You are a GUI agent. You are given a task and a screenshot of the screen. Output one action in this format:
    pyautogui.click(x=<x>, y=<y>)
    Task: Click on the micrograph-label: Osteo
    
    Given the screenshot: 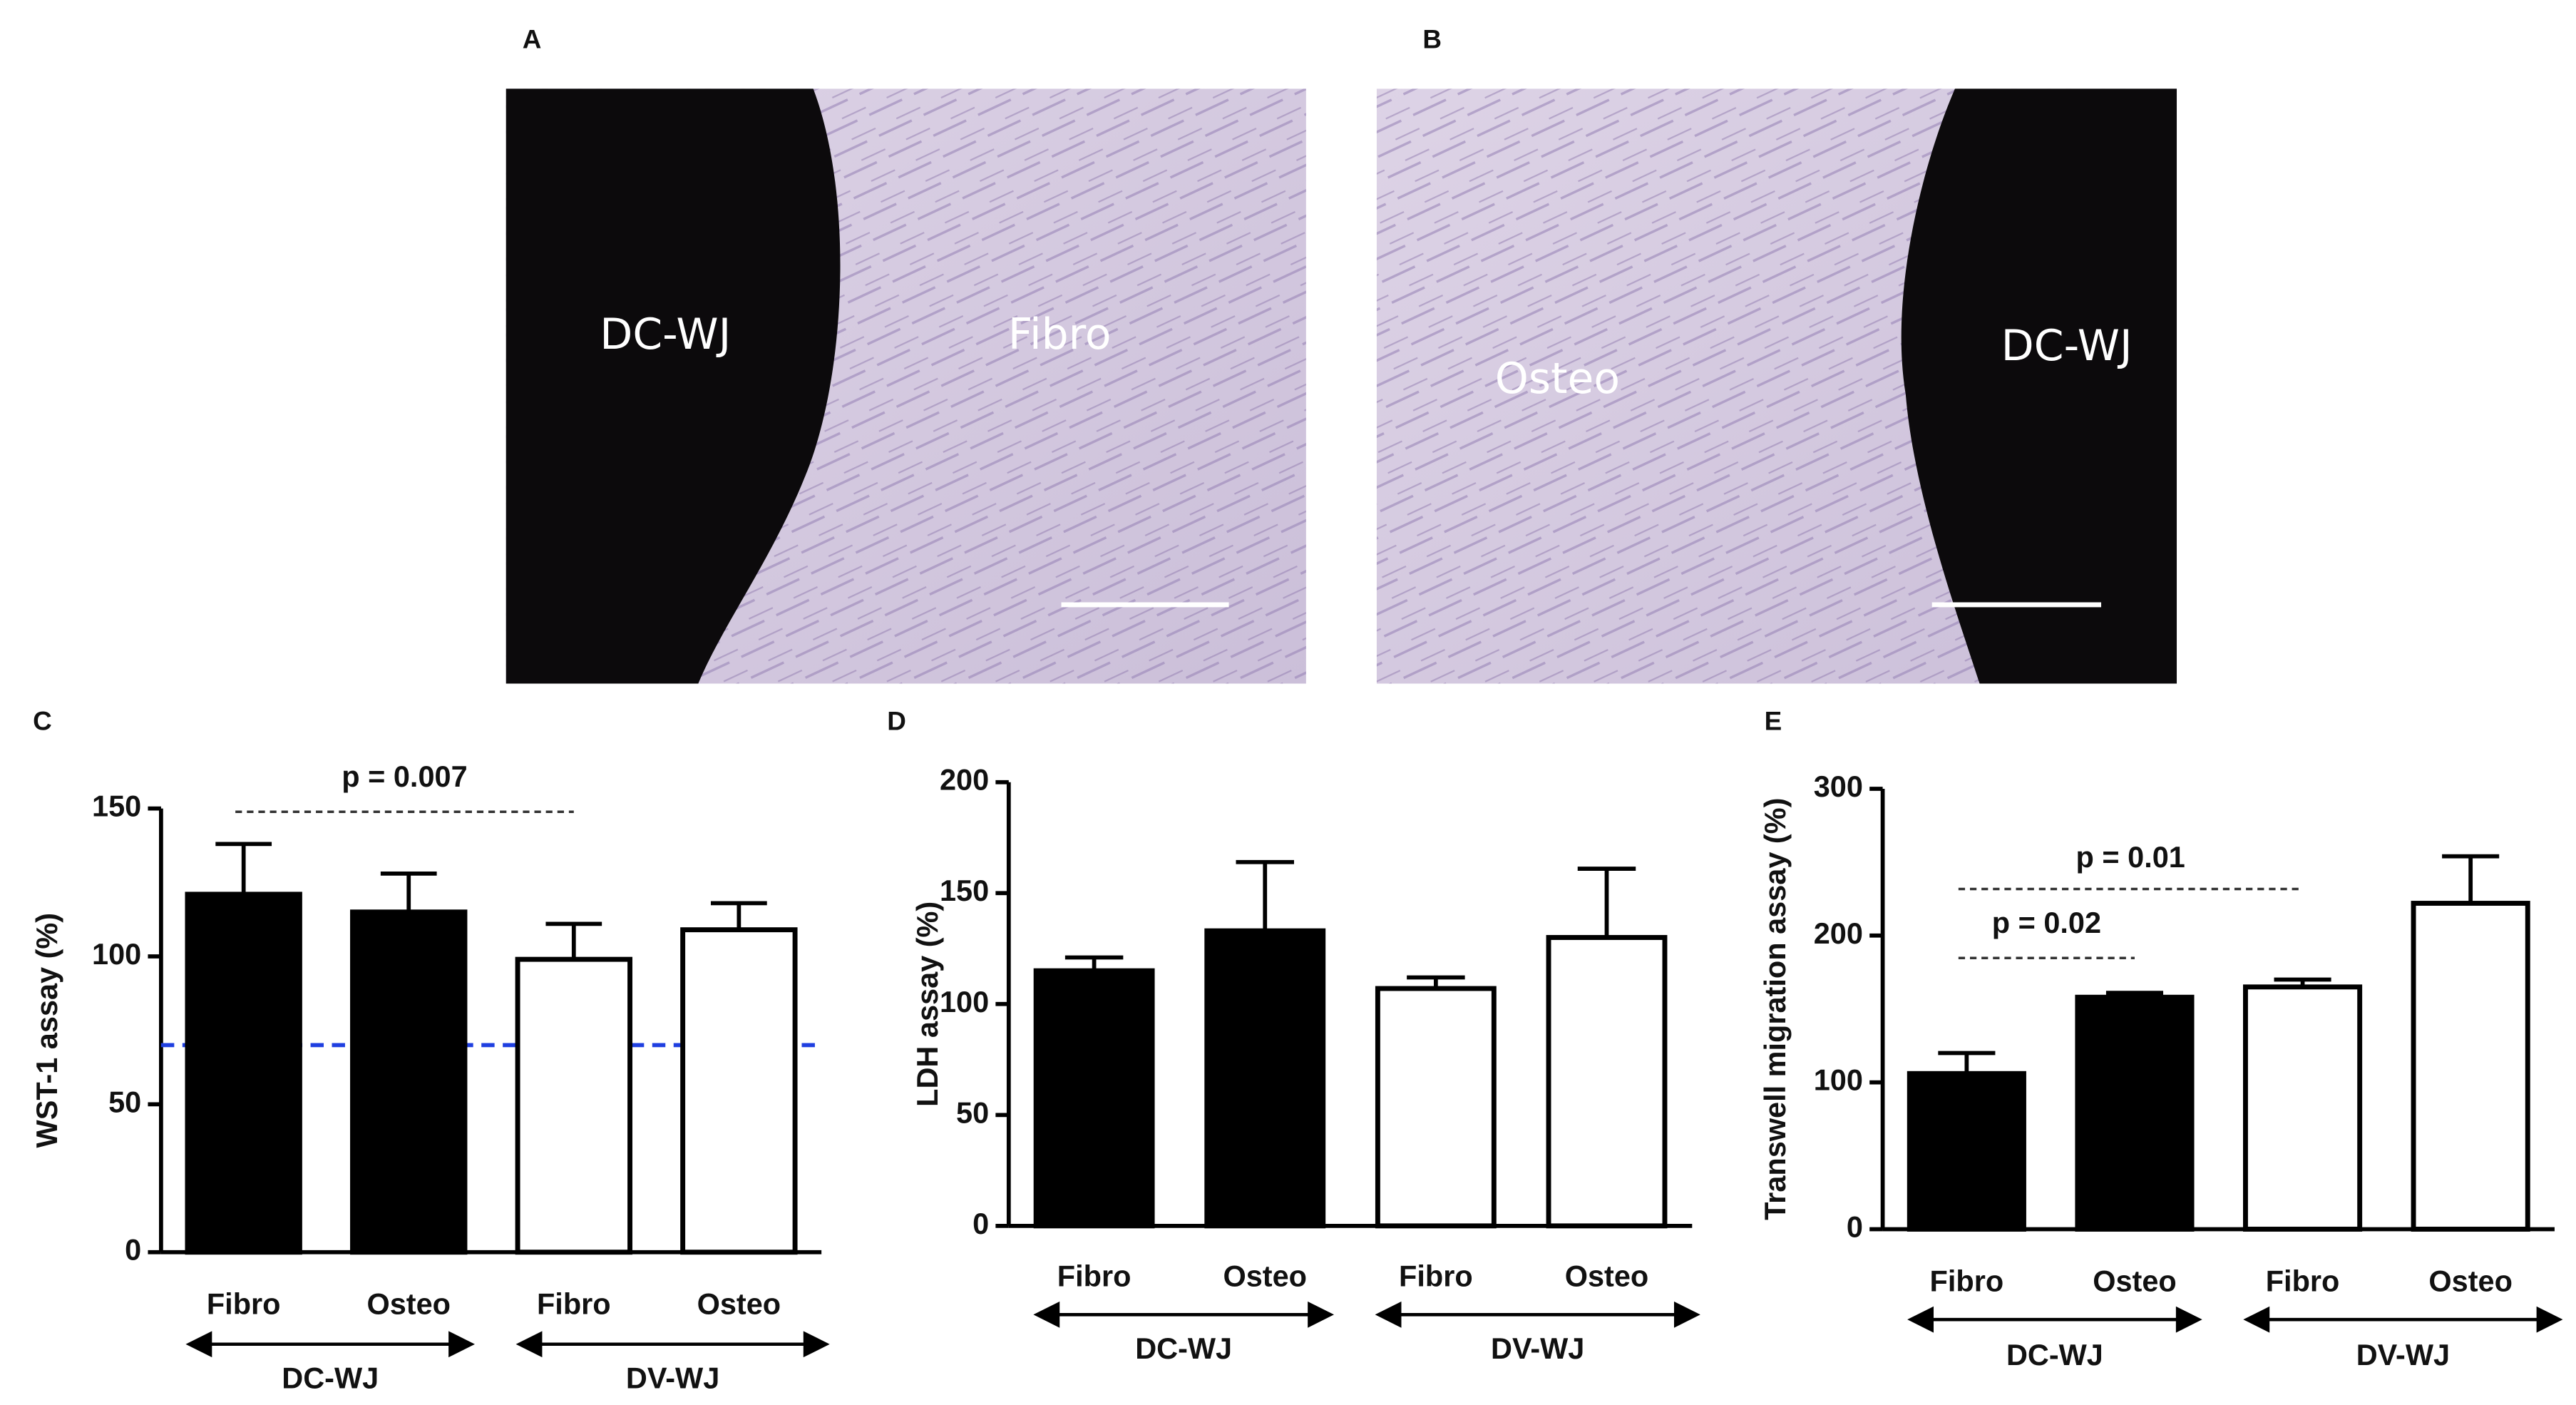 What is the action you would take?
    pyautogui.click(x=1557, y=379)
    